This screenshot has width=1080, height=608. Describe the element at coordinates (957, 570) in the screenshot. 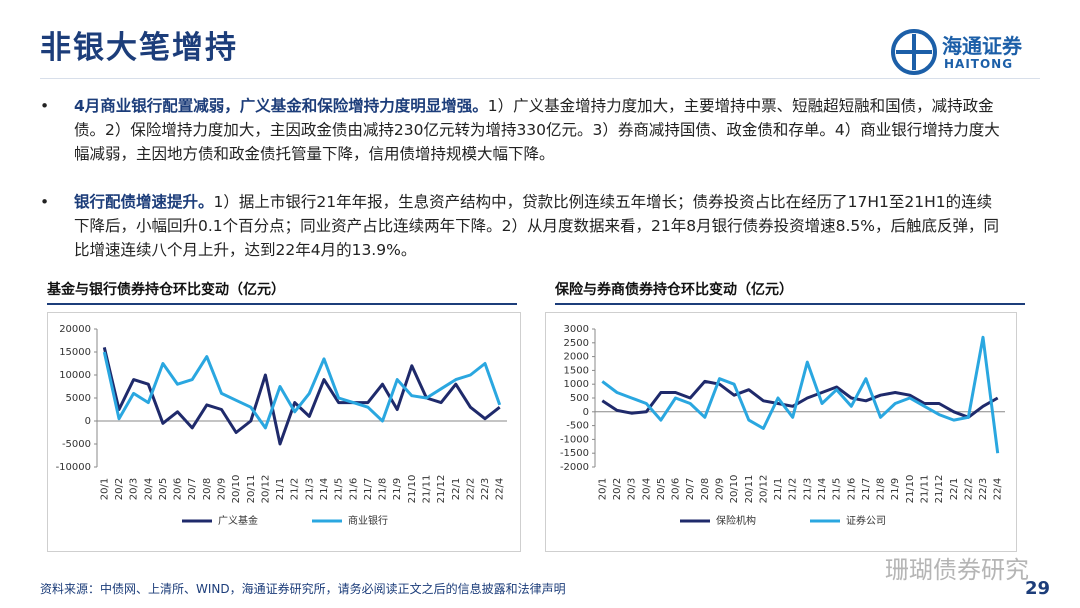

I see `watermark: 珊瑚债券研究` at that location.